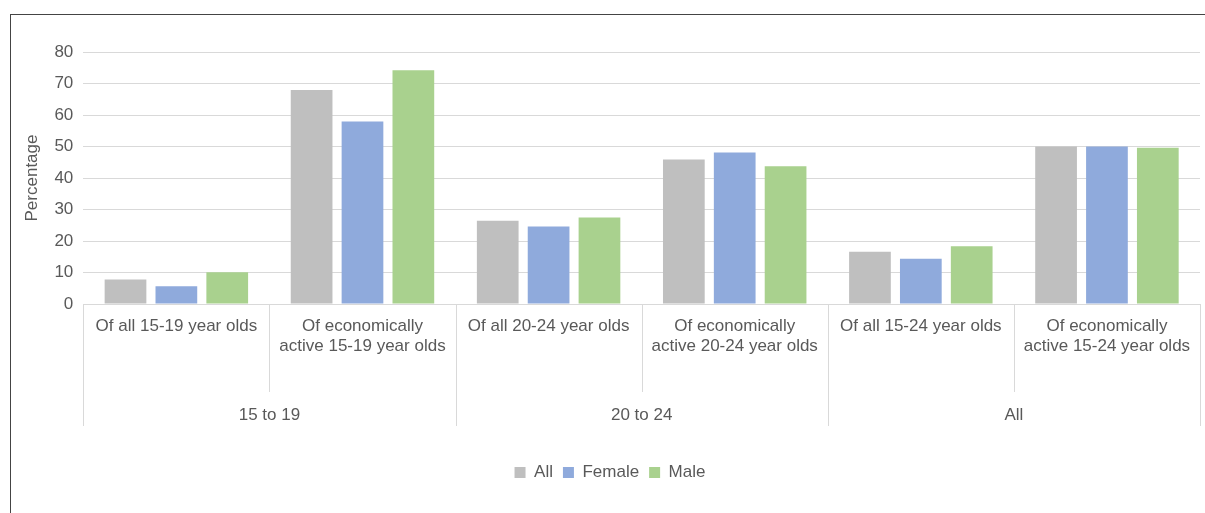 This screenshot has height=513, width=1205. What do you see at coordinates (64, 114) in the screenshot?
I see `y-tick-label: 60` at bounding box center [64, 114].